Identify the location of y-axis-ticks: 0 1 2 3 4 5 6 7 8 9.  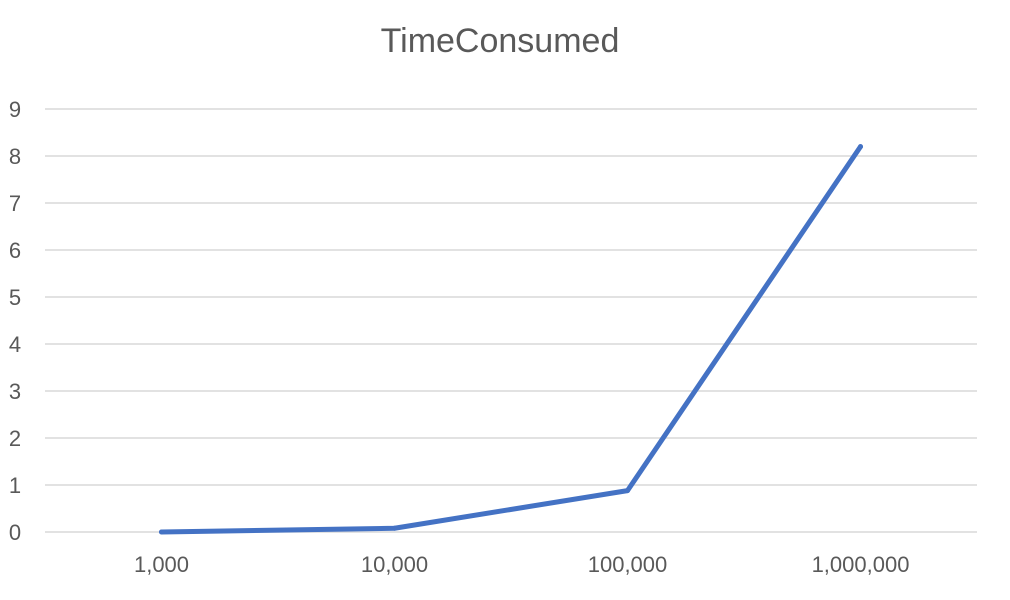
(15, 321).